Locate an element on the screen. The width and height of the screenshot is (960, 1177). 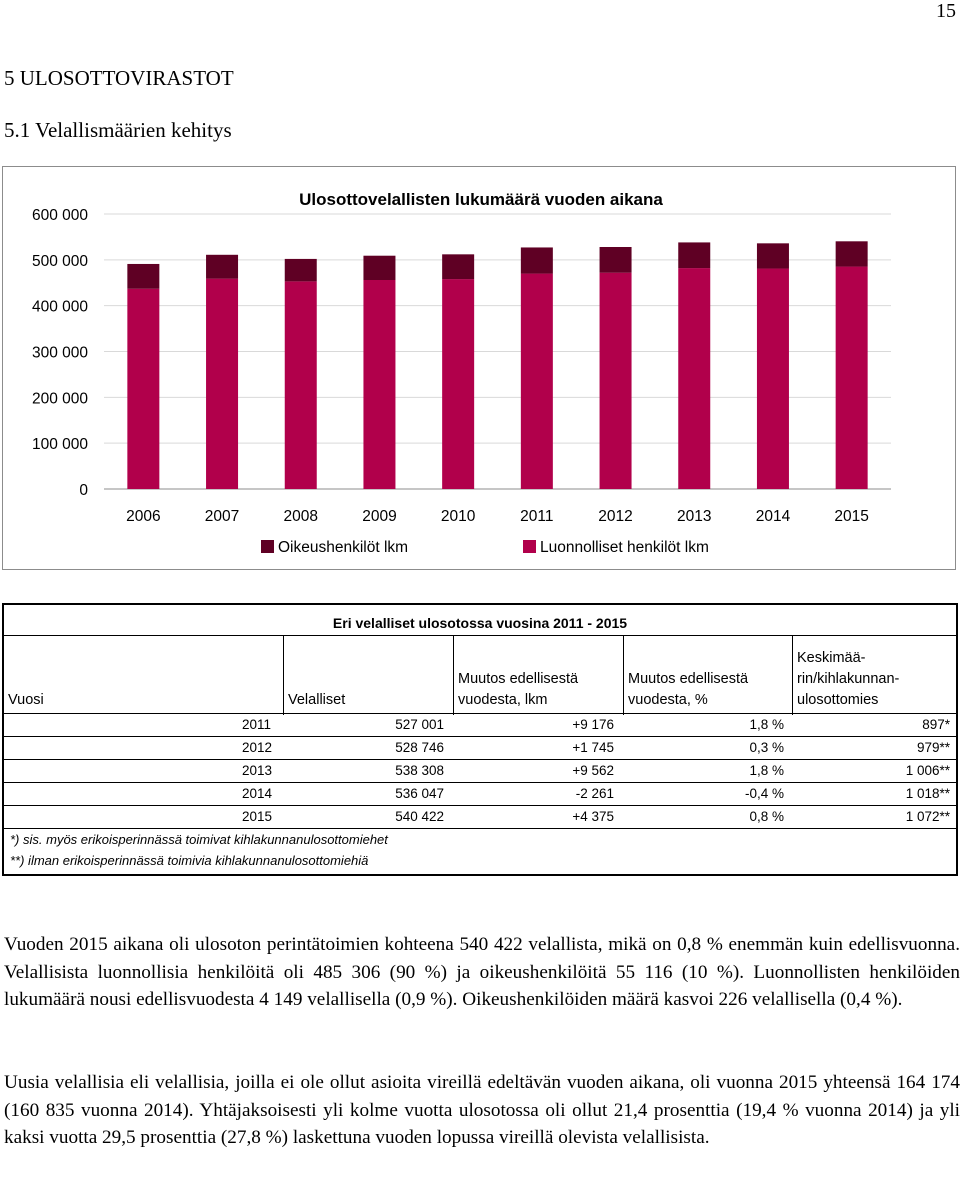
header-muutos-lkm-line2: vuodesta, lkm is located at coordinates (503, 700).